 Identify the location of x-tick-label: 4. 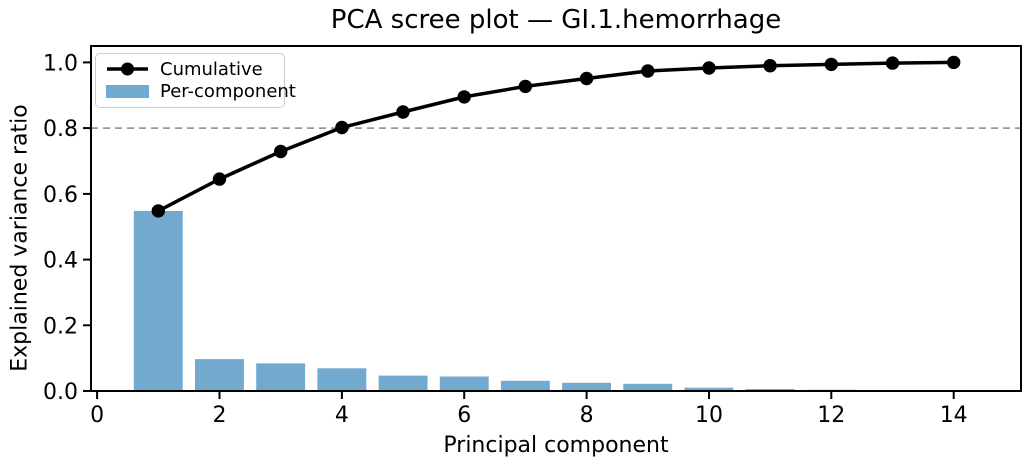
(342, 415).